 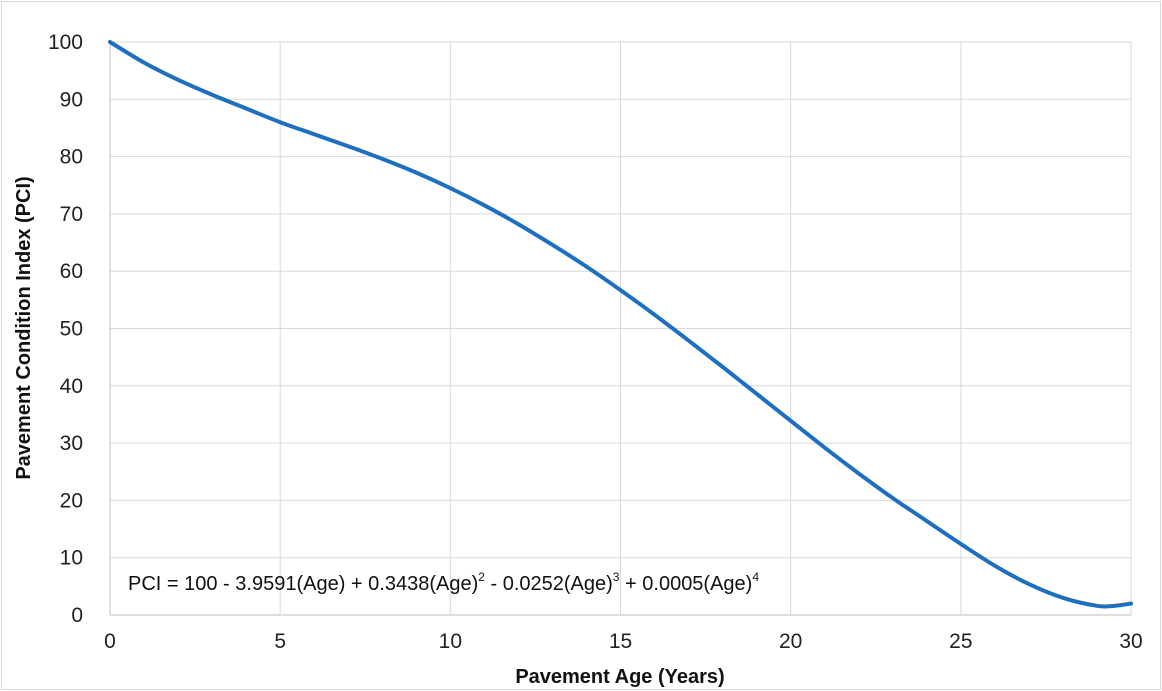 I want to click on y-tick-label-0: 0, so click(x=77, y=615).